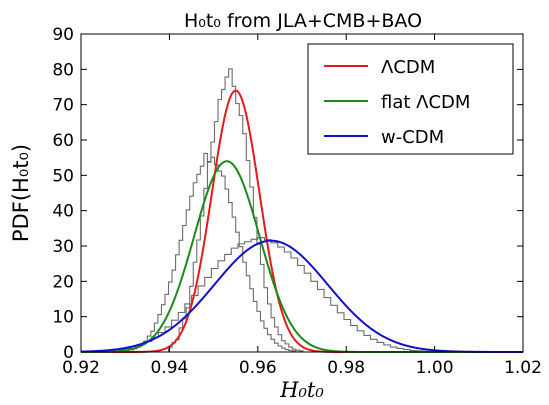  Describe the element at coordinates (63, 318) in the screenshot. I see `y-tick-label: 10` at that location.